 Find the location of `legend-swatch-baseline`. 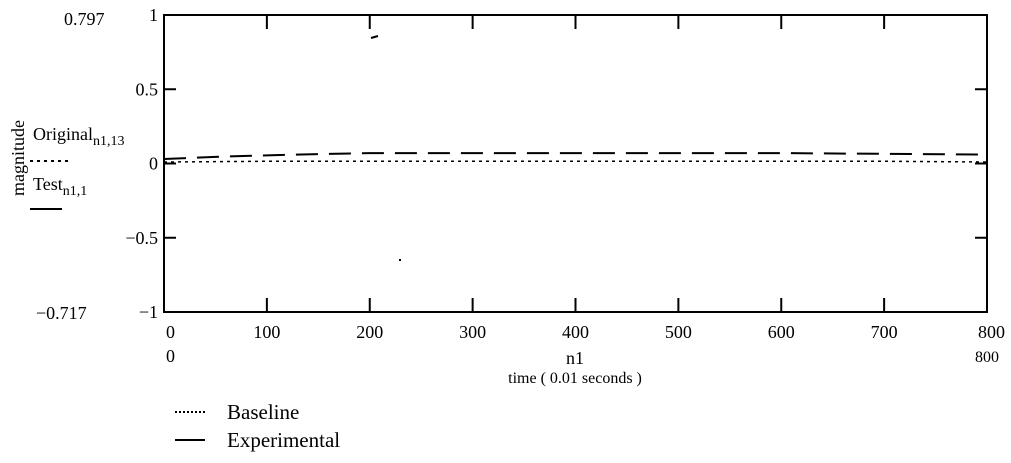

legend-swatch-baseline is located at coordinates (190, 412).